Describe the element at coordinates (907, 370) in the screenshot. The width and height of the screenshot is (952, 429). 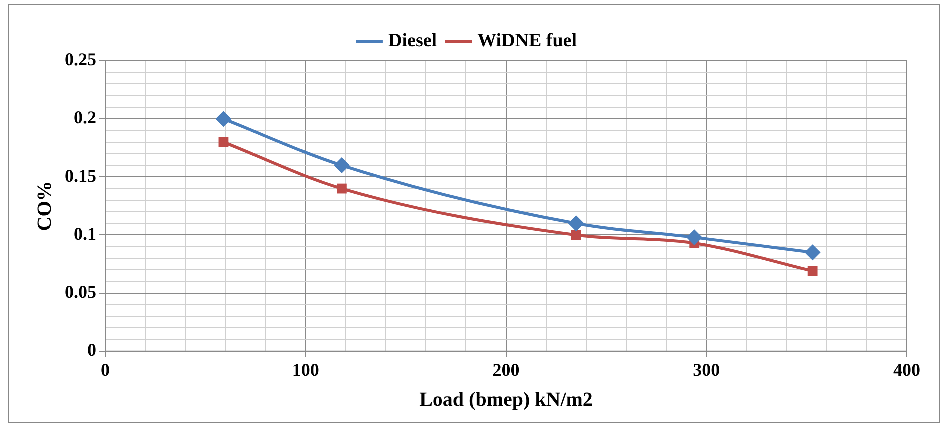
I see `x-tick-label: 400` at that location.